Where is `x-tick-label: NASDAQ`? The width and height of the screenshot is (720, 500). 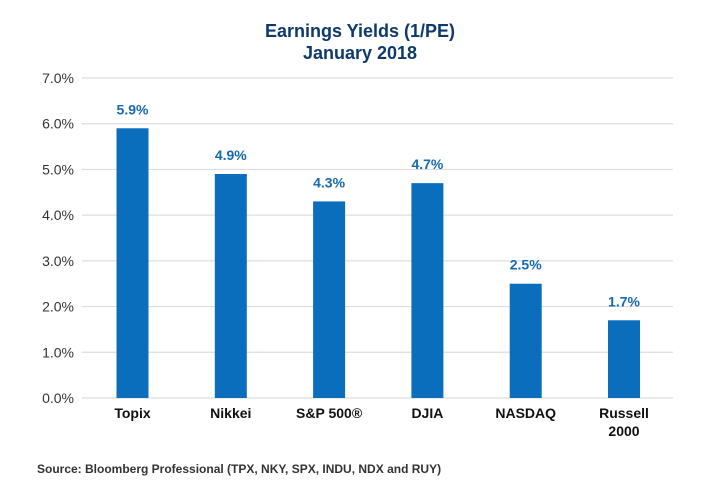
x-tick-label: NASDAQ is located at coordinates (525, 413).